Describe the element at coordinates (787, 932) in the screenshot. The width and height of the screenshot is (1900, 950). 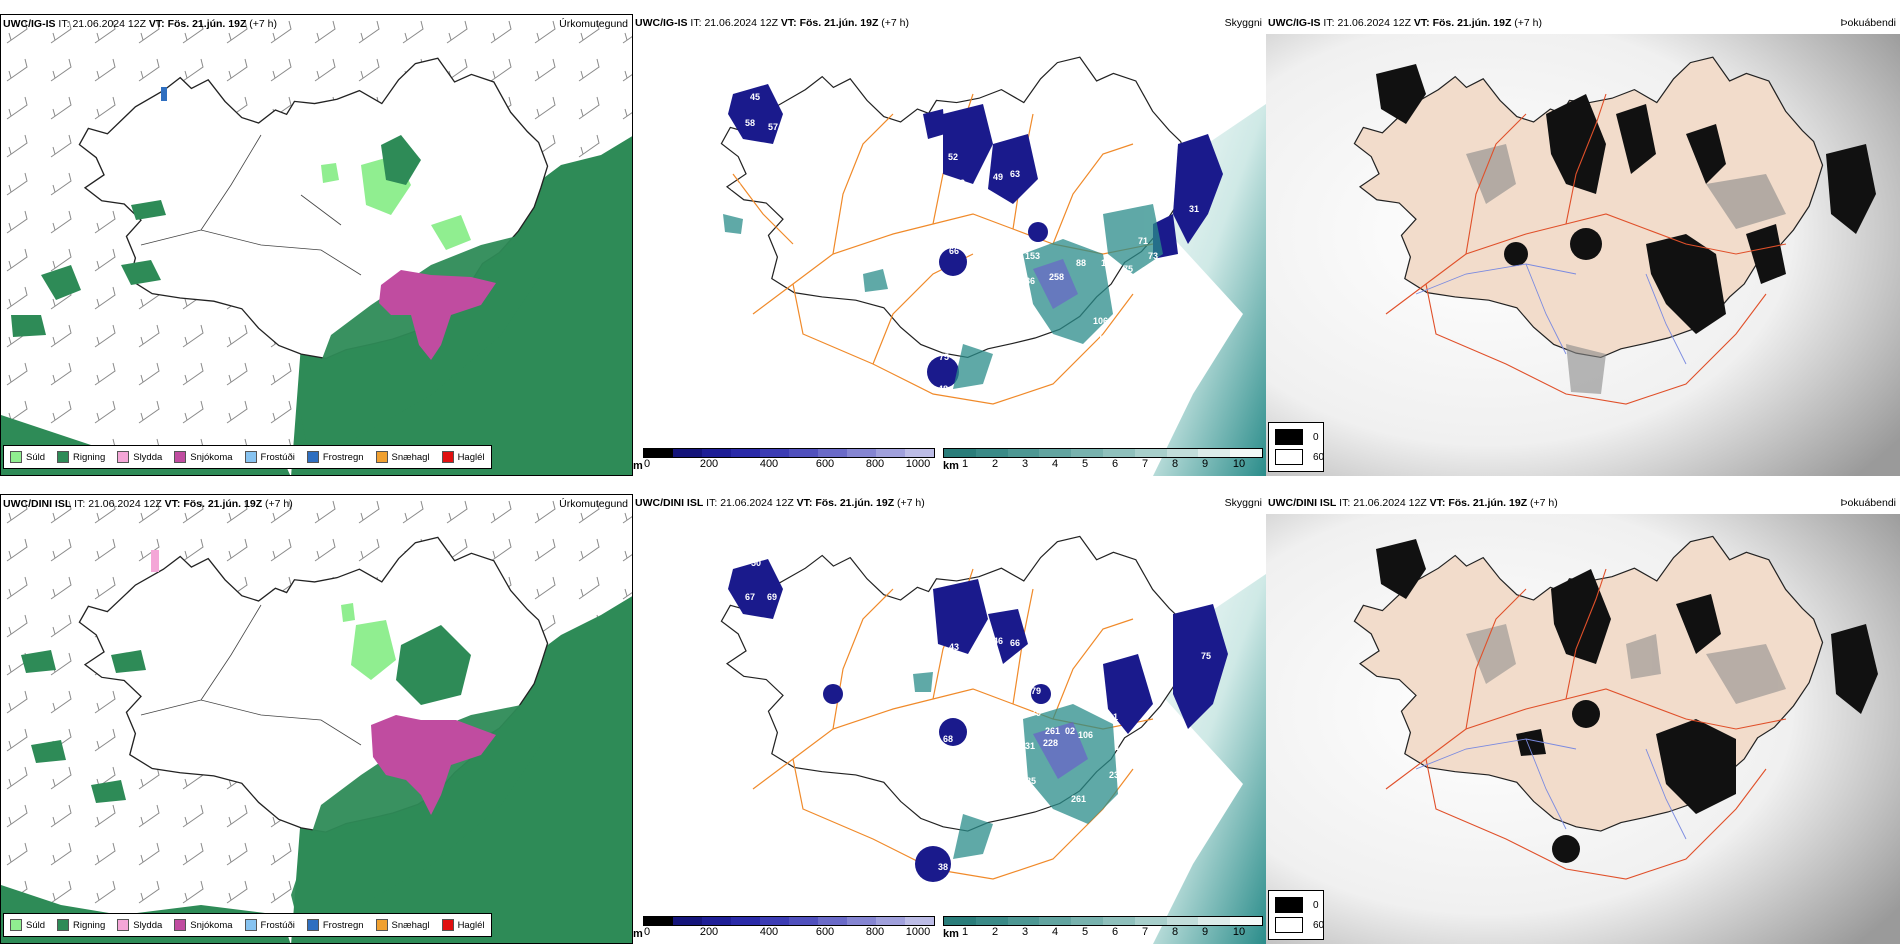
I see `colorbar-ticks: 0 200 400 600 800 1000` at that location.